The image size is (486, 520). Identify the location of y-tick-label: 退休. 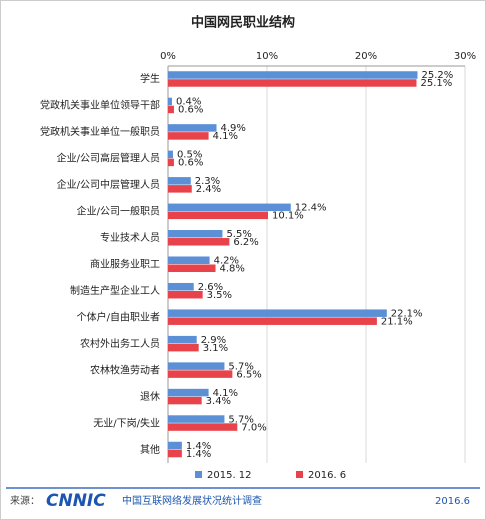
(150, 397).